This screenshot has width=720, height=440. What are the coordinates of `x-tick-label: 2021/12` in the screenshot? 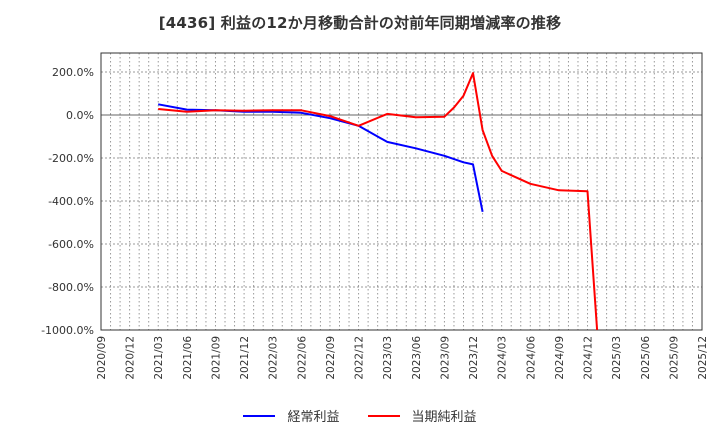 It's located at (245, 358).